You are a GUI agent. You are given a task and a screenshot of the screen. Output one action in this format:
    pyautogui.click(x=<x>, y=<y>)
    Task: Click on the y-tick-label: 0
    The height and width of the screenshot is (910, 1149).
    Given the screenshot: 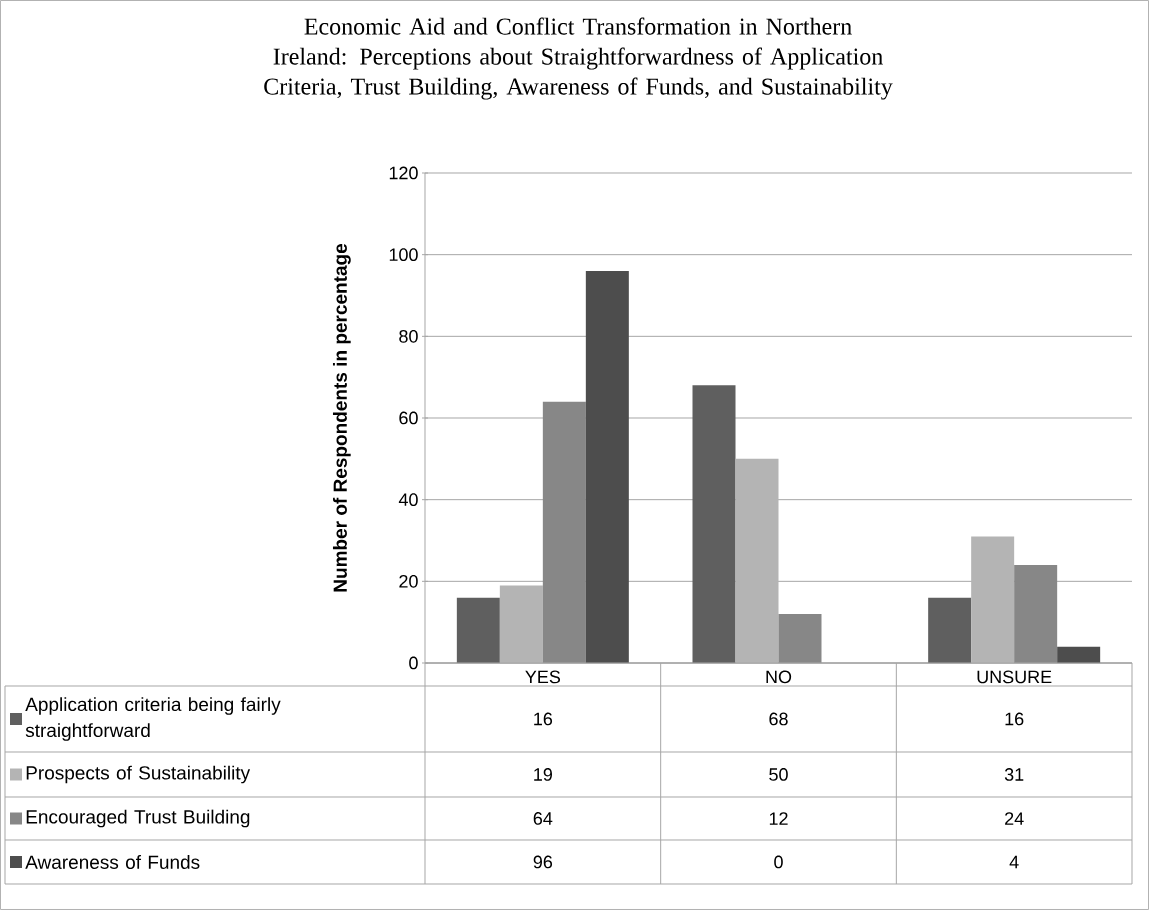 What is the action you would take?
    pyautogui.click(x=413, y=663)
    